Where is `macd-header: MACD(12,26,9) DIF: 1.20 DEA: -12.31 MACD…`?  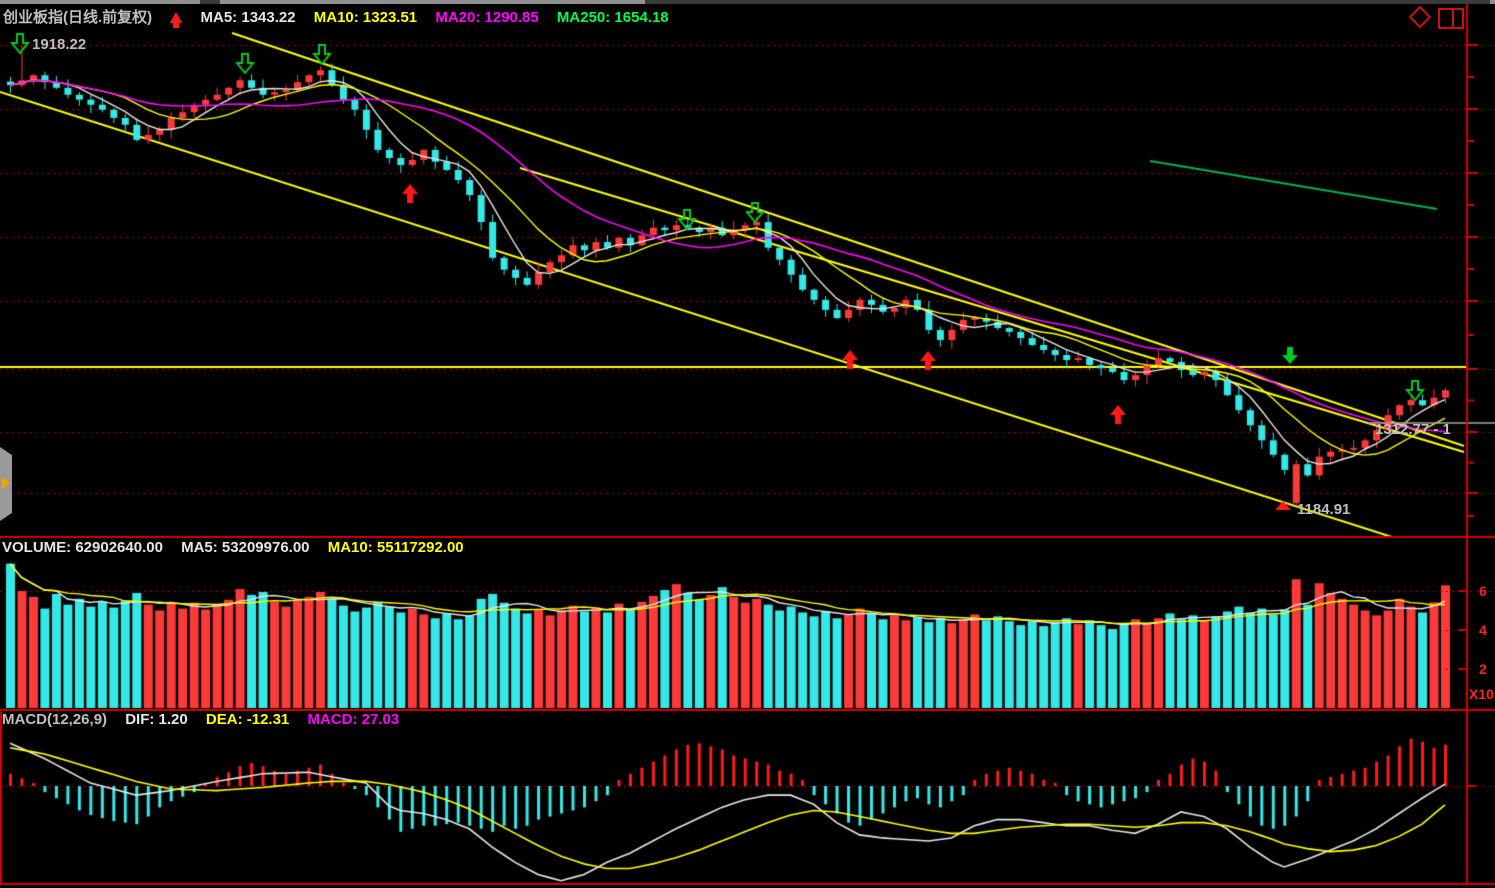
macd-header: MACD(12,26,9) DIF: 1.20 DEA: -12.31 MACD… is located at coordinates (207, 719).